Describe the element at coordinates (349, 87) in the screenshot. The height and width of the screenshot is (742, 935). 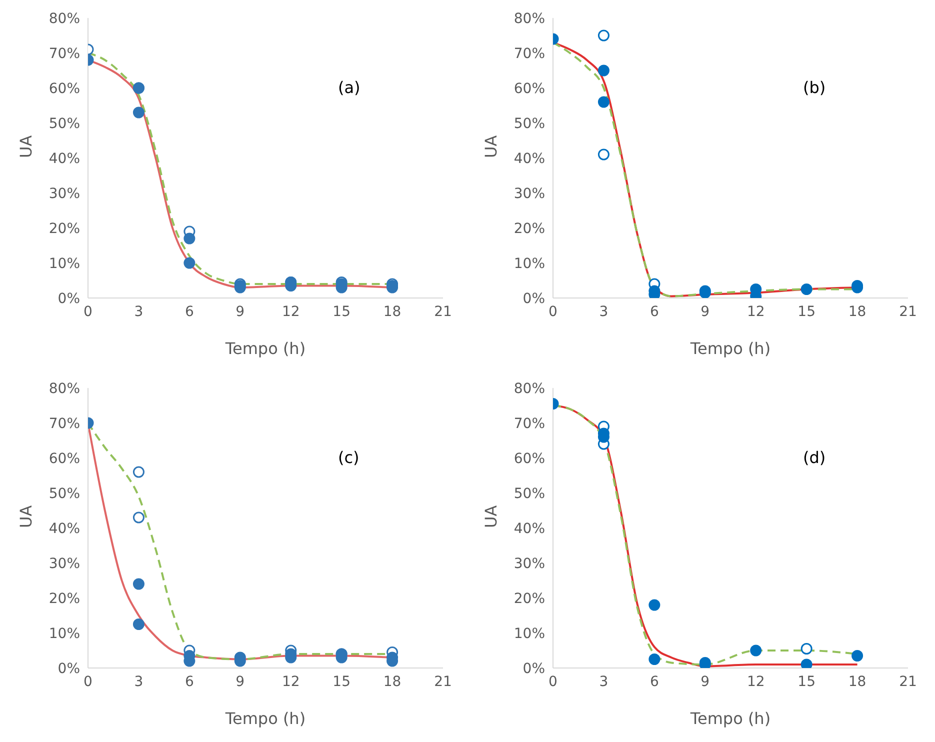
I see `annotation: (a)` at that location.